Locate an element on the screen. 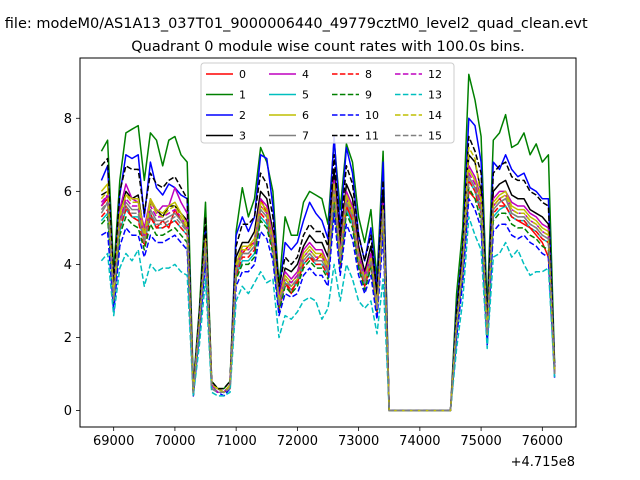 This screenshot has height=480, width=640. legend-label-6: 6 is located at coordinates (305, 115).